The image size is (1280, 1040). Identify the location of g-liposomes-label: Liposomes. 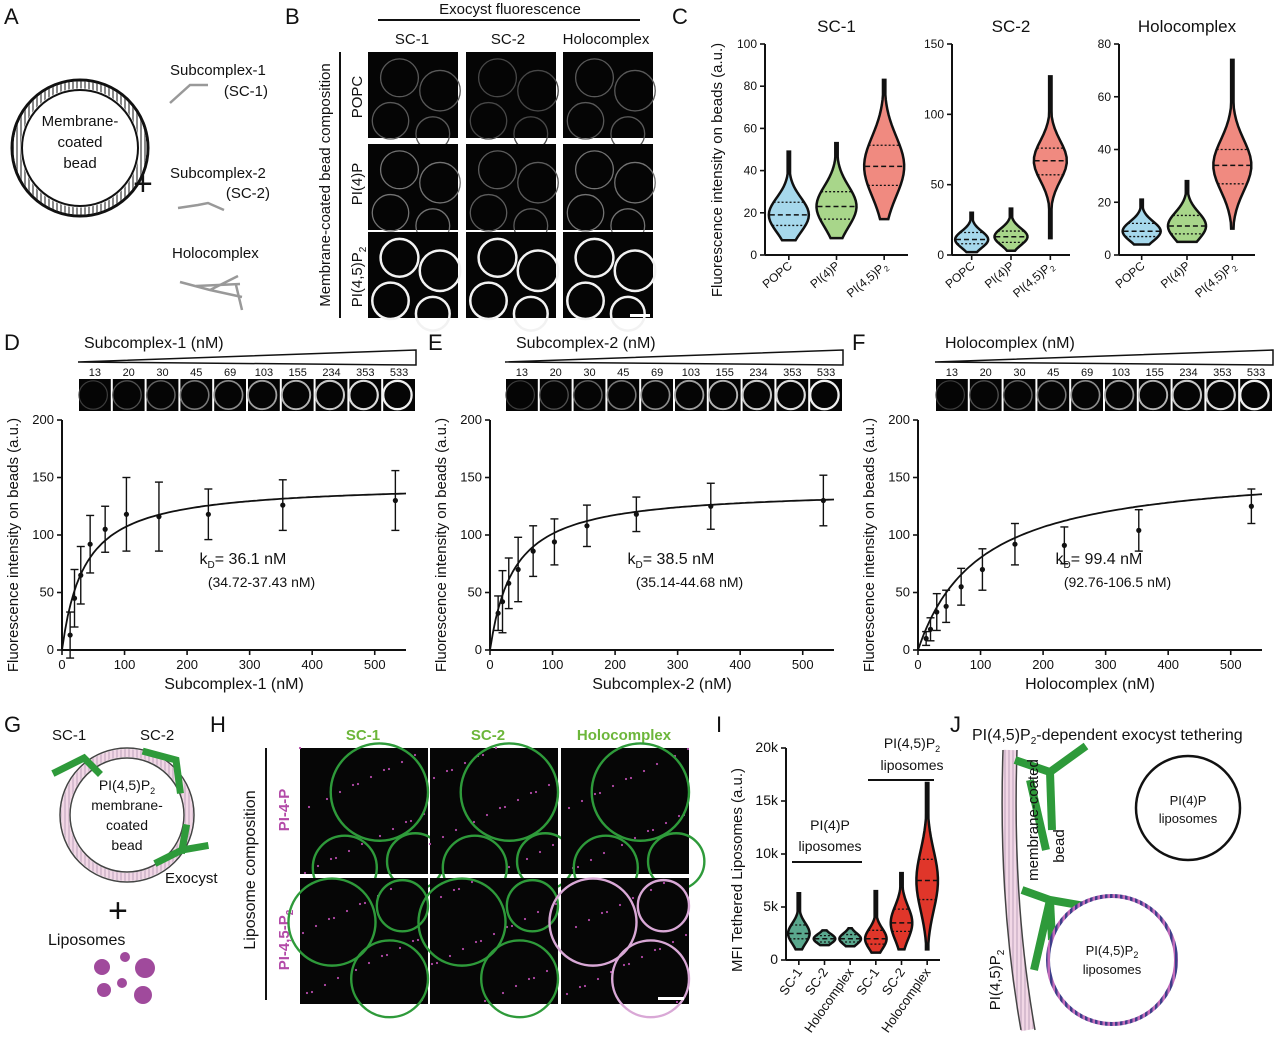
(86, 940).